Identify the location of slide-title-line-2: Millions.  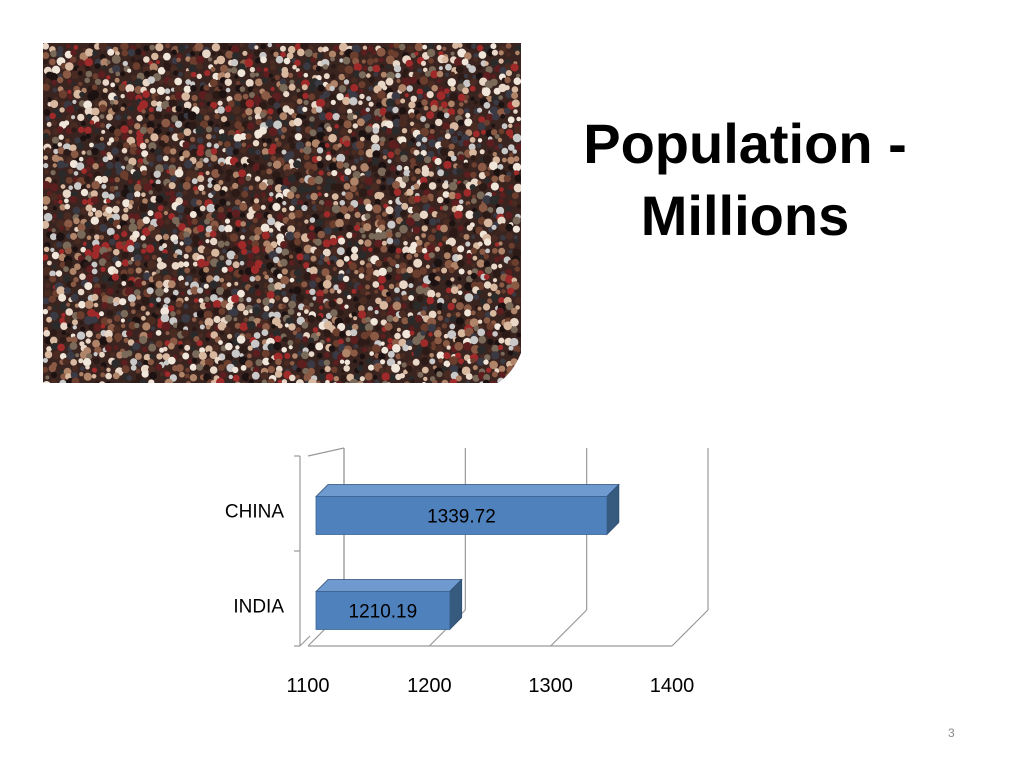
(745, 215).